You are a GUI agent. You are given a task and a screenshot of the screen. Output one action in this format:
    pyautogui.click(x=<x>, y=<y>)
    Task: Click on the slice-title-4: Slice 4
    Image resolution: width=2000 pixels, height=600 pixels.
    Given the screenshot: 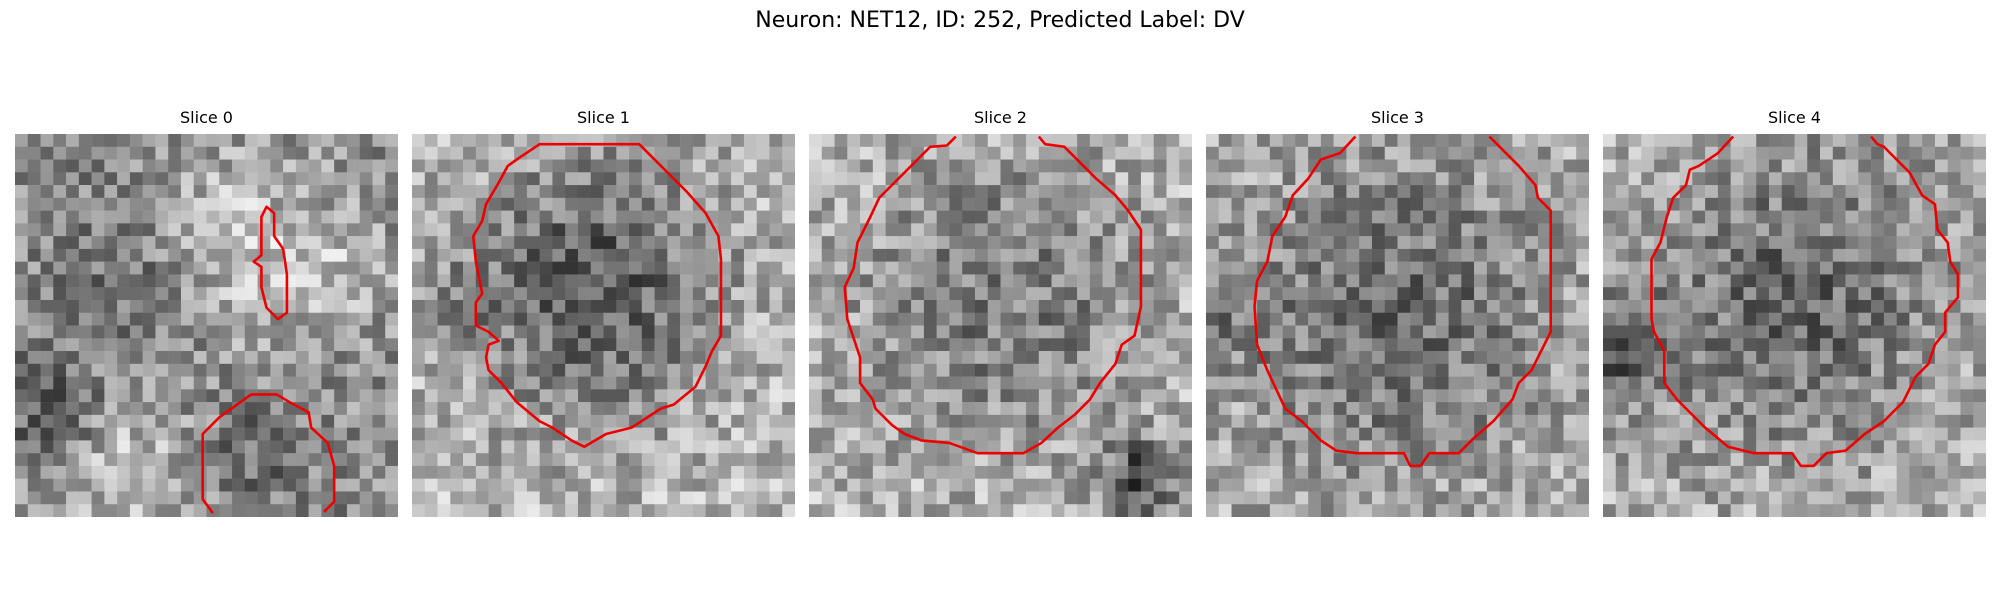 What is the action you would take?
    pyautogui.click(x=1794, y=117)
    